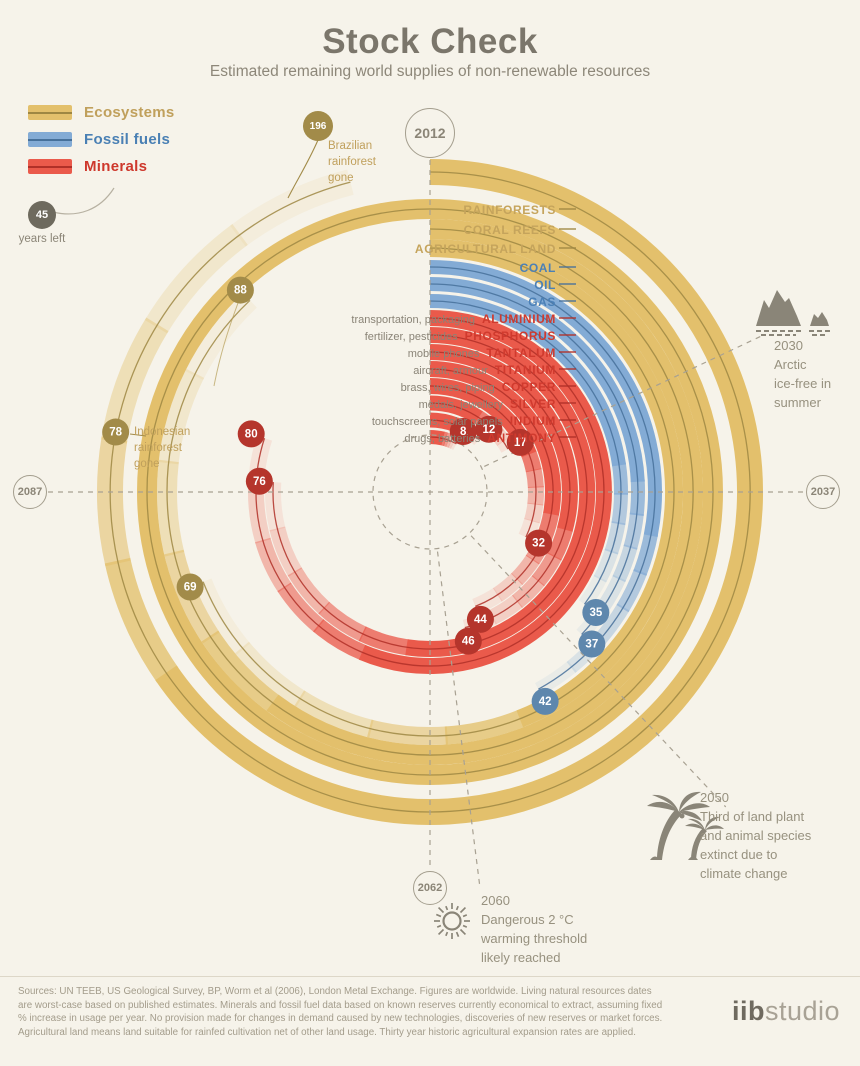 The width and height of the screenshot is (860, 1066). What do you see at coordinates (532, 421) in the screenshot?
I see `resource-name: INDIUM` at bounding box center [532, 421].